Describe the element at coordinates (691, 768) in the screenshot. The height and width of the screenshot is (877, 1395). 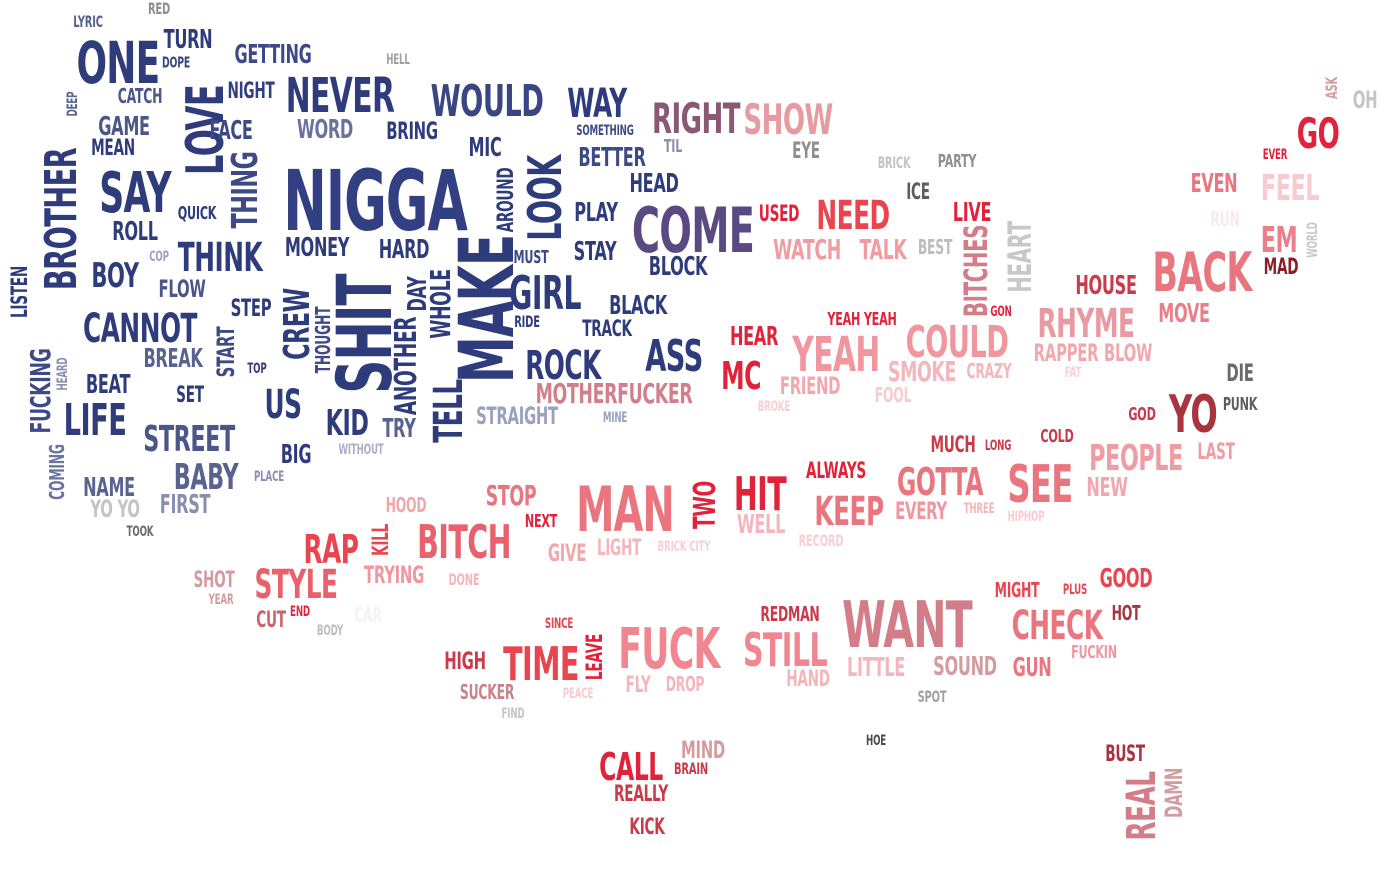
I see `word-brain: BRAIN` at that location.